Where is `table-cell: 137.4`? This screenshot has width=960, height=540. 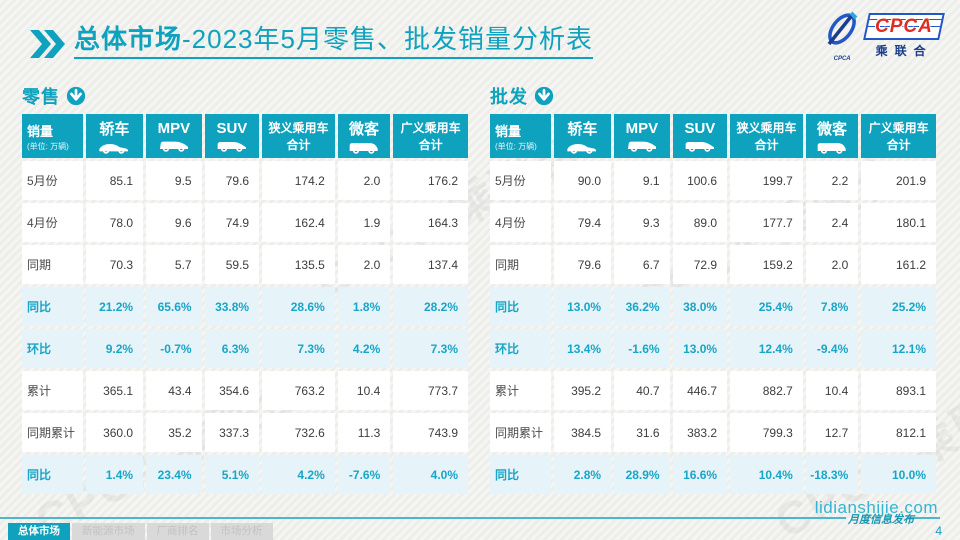 table-cell: 137.4 is located at coordinates (430, 264).